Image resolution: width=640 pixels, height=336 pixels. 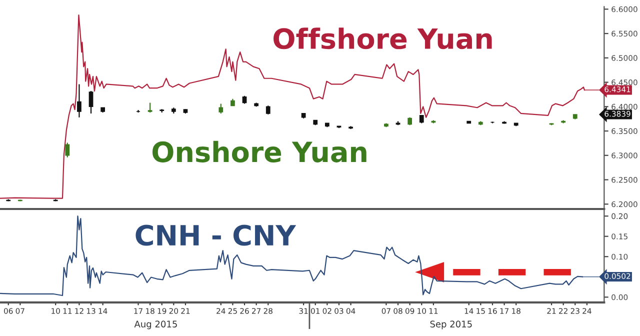 What do you see at coordinates (383, 39) in the screenshot?
I see `series-label: Offshore Yuan` at bounding box center [383, 39].